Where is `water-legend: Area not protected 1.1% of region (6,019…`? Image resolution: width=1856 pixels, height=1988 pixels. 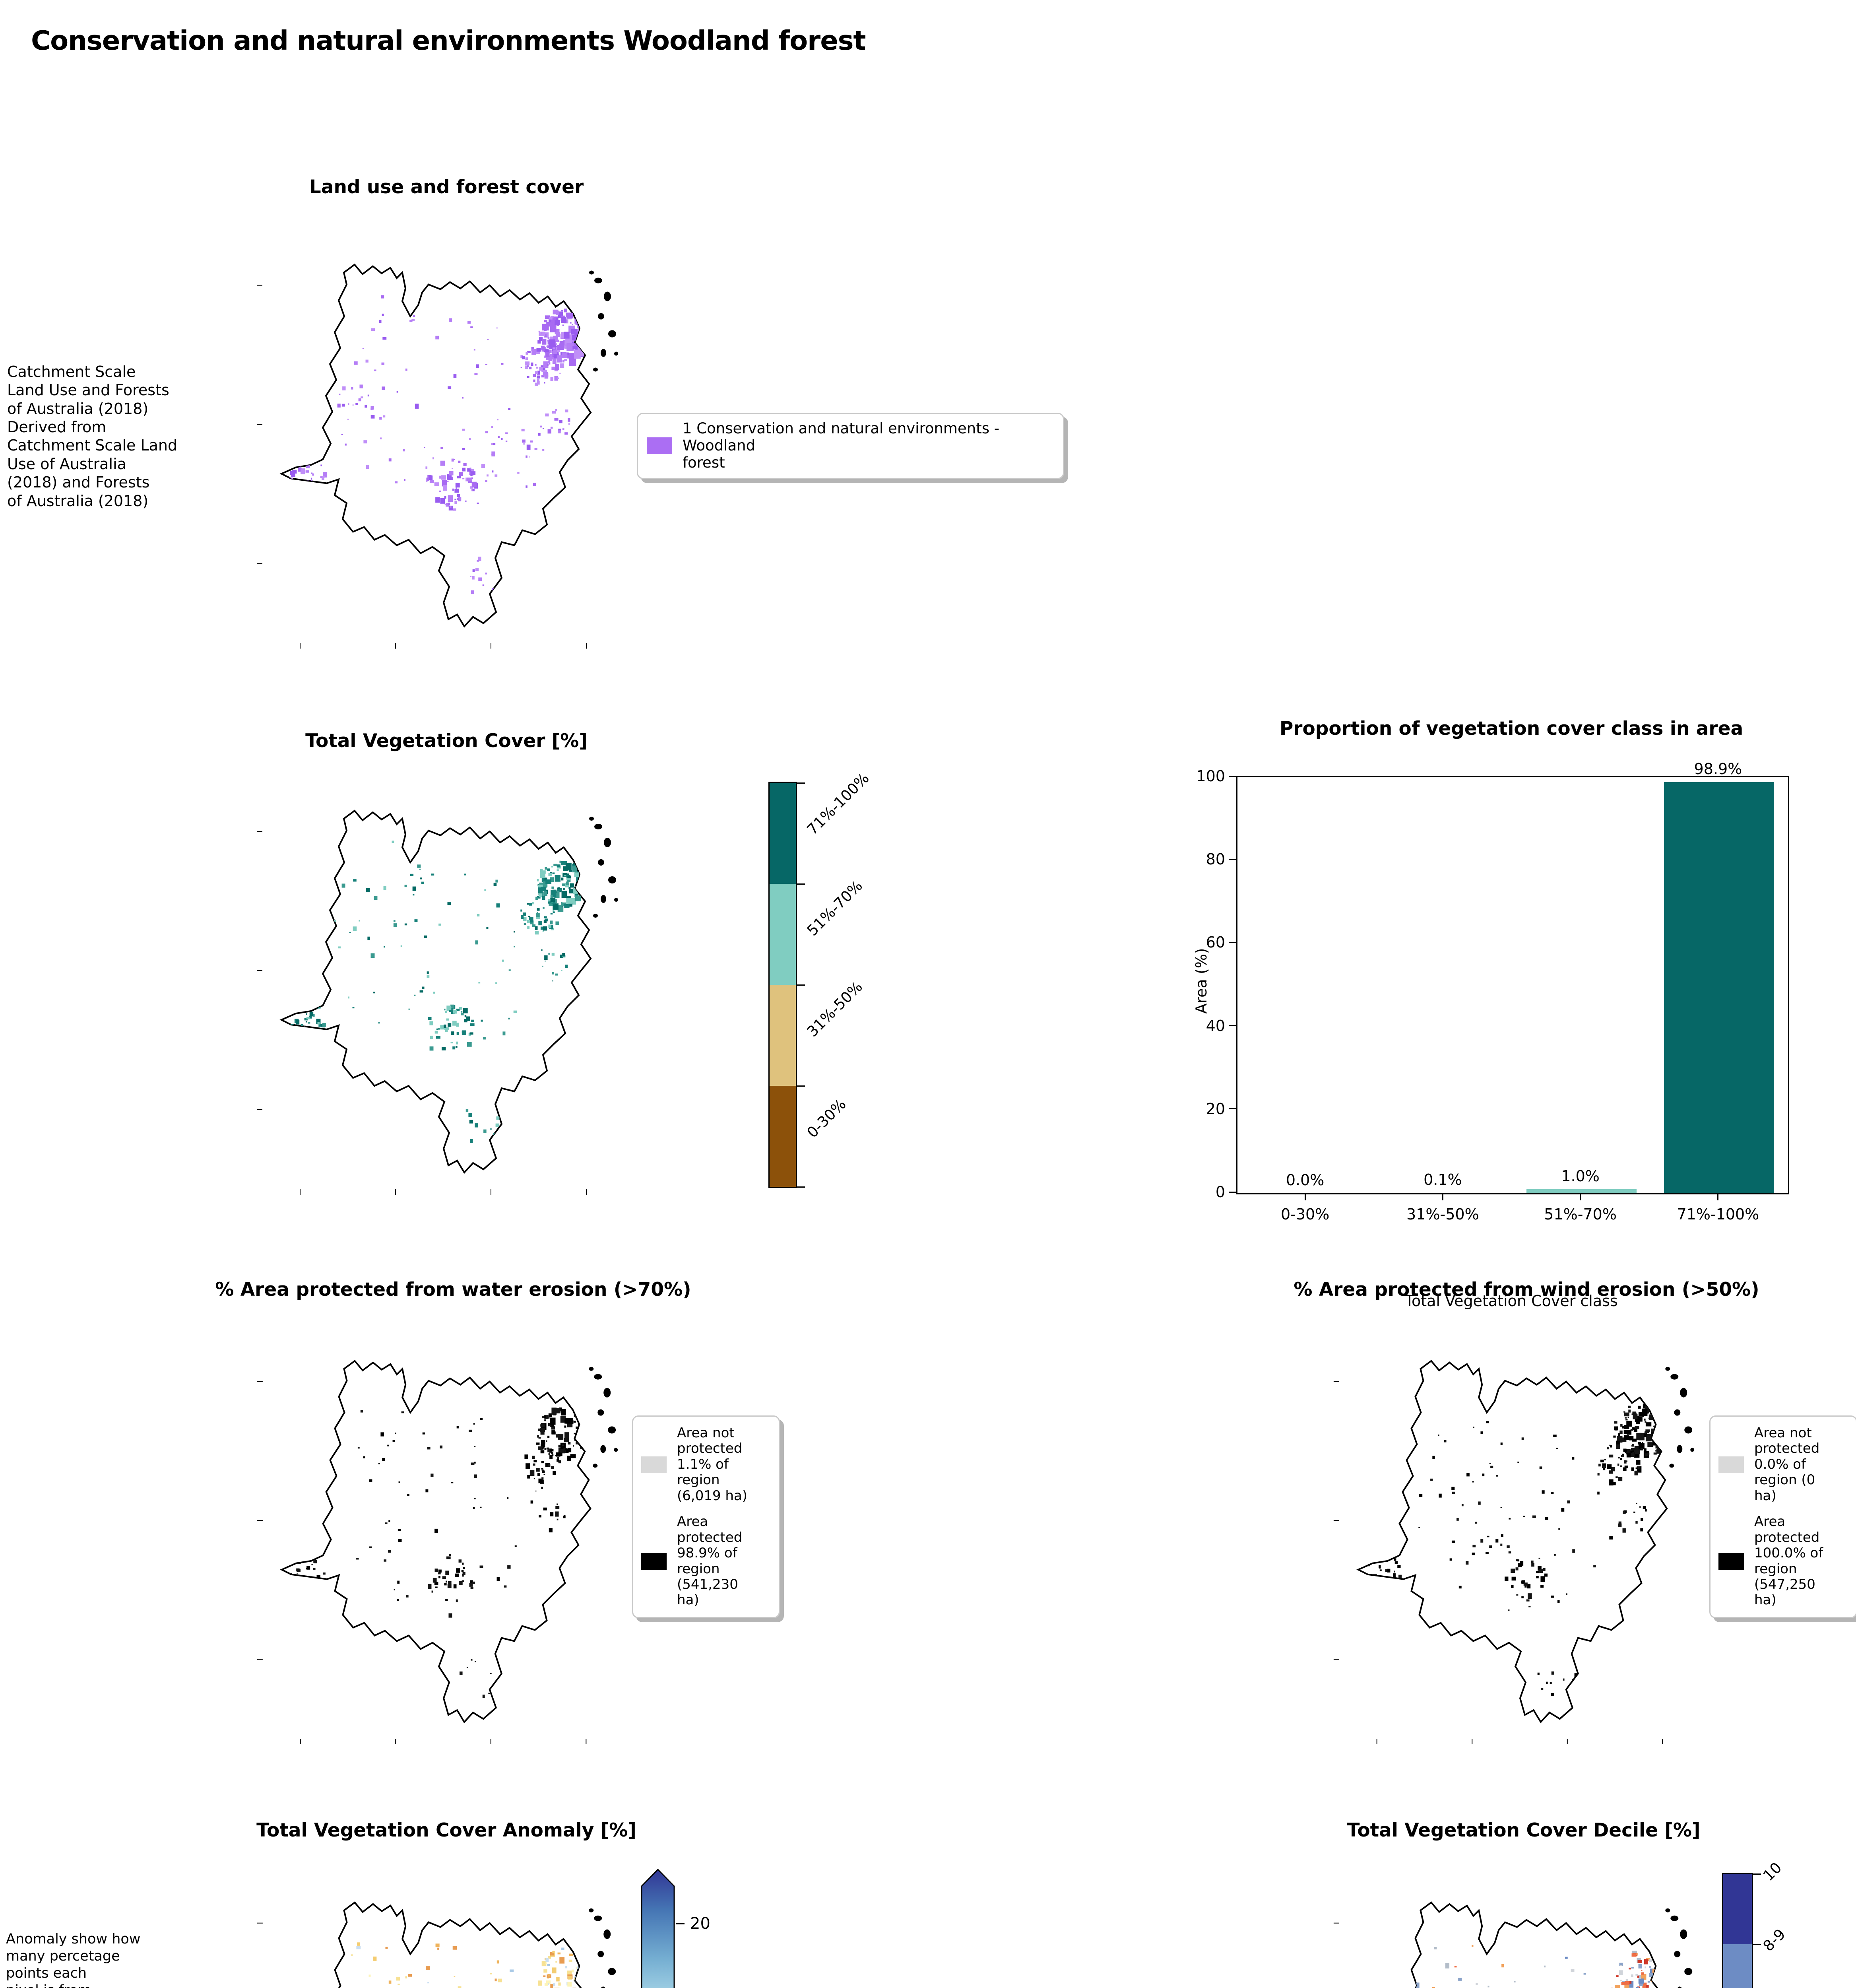
water-legend: Area not protected 1.1% of region (6,019… is located at coordinates (706, 1516).